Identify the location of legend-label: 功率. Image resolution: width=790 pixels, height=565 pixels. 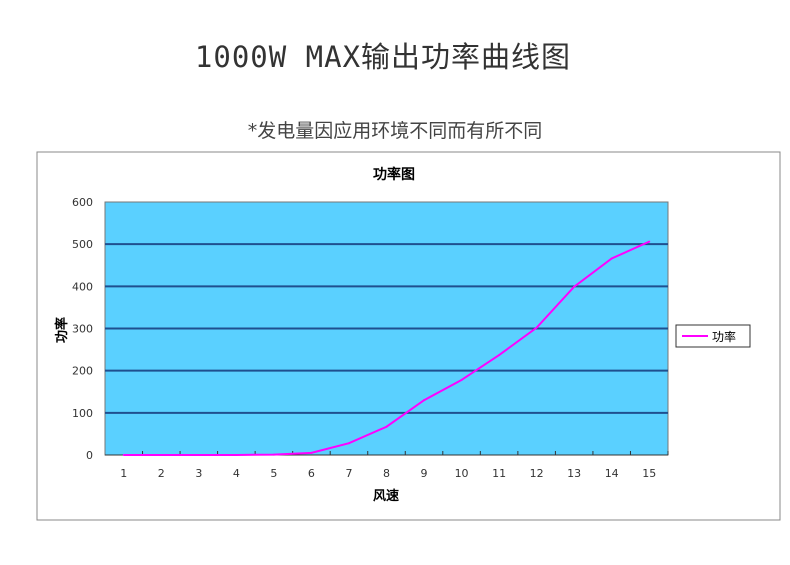
(724, 336).